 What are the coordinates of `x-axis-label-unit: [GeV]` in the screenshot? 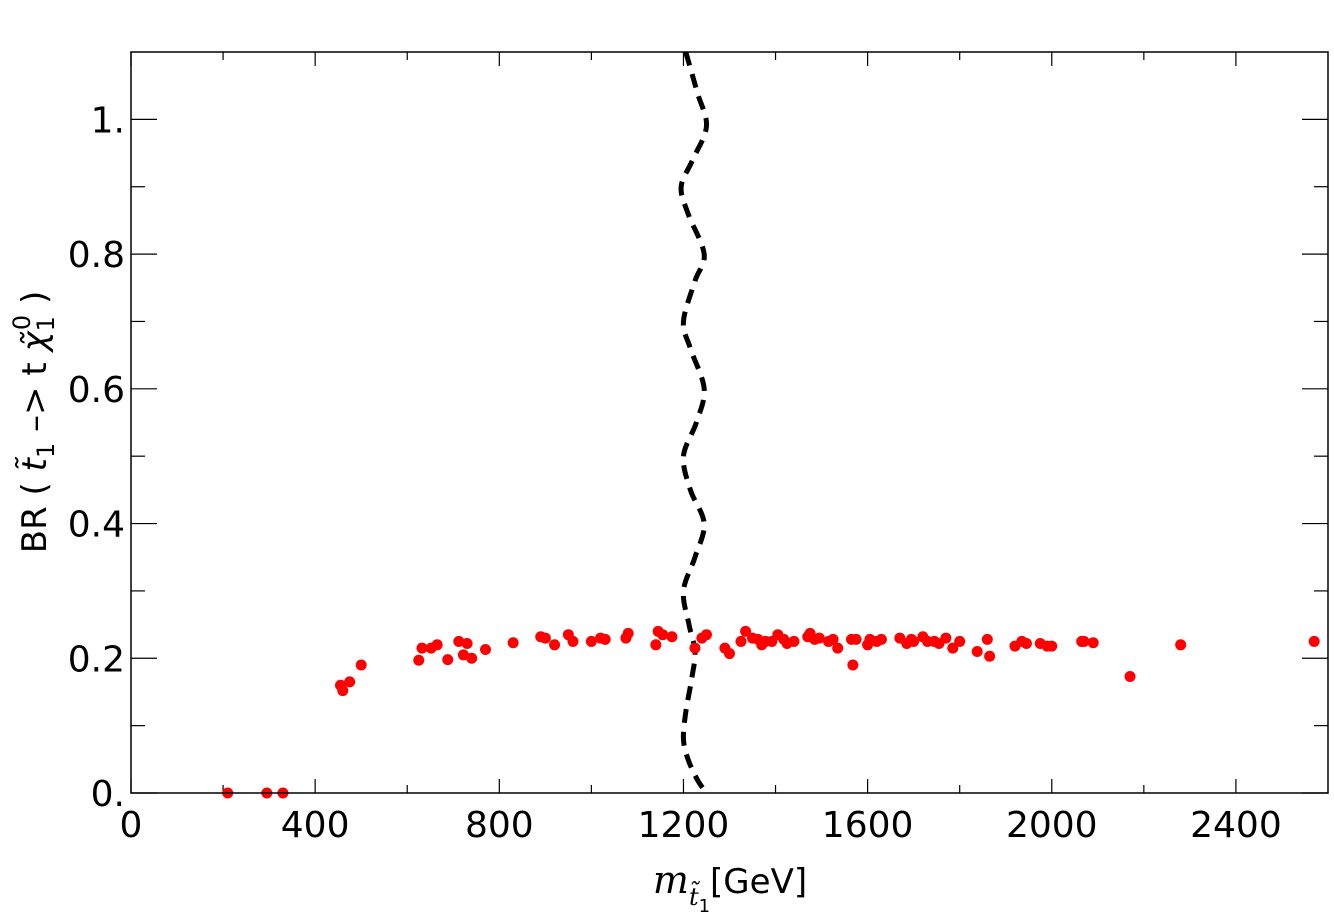 It's located at (758, 882).